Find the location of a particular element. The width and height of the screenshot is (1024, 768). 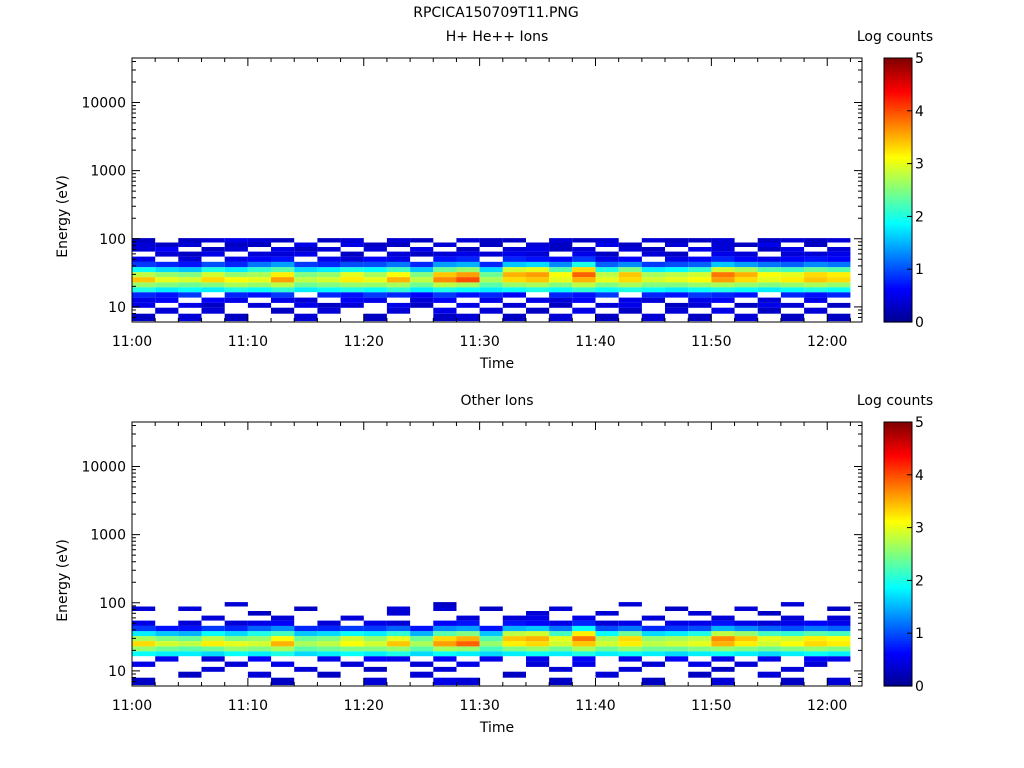

colorbar-tick-label: 5 is located at coordinates (919, 423).